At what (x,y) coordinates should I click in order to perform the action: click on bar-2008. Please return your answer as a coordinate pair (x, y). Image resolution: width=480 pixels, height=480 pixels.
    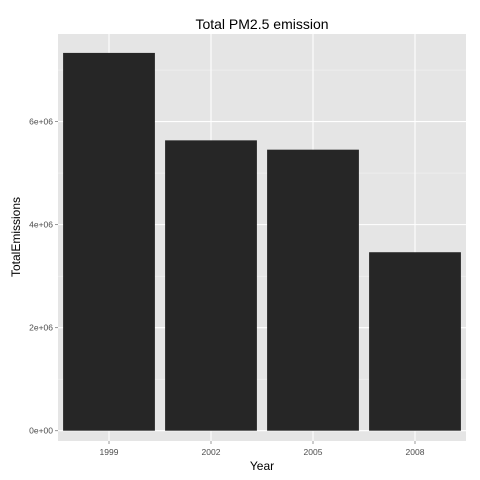
    Looking at the image, I should click on (415, 341).